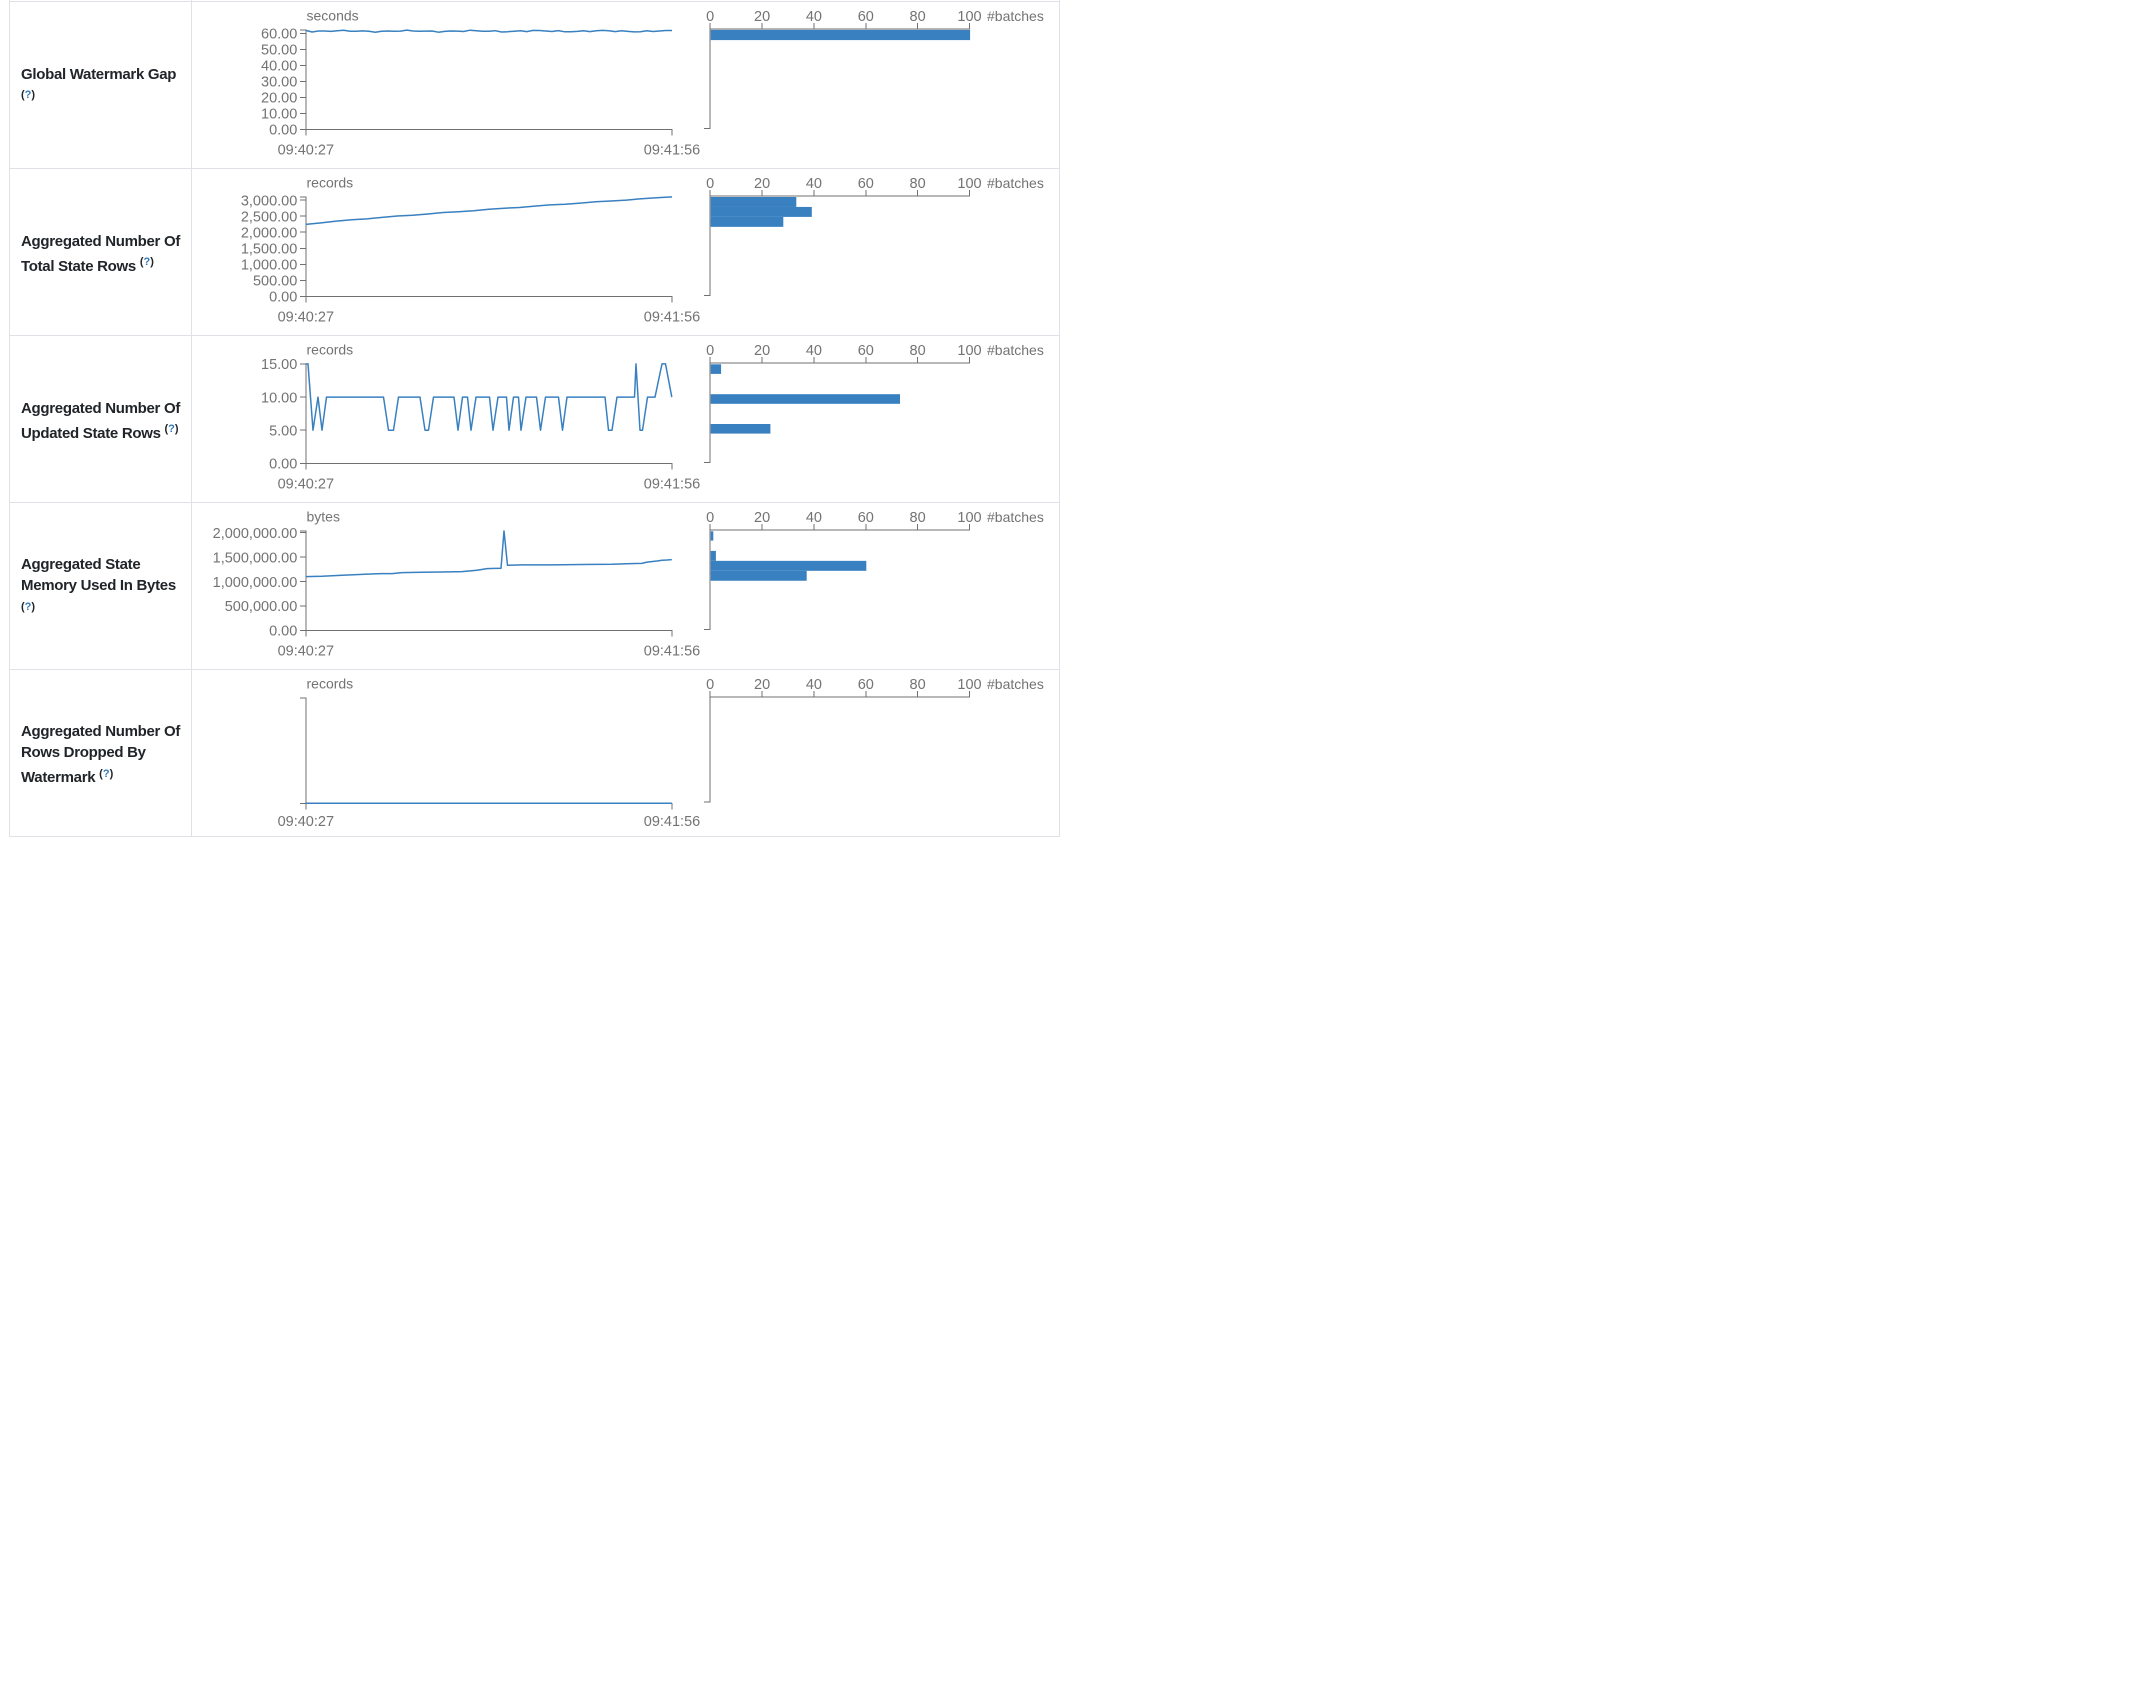 The width and height of the screenshot is (2132, 1686). Describe the element at coordinates (269, 266) in the screenshot. I see `svg-text: 1,000.00` at that location.